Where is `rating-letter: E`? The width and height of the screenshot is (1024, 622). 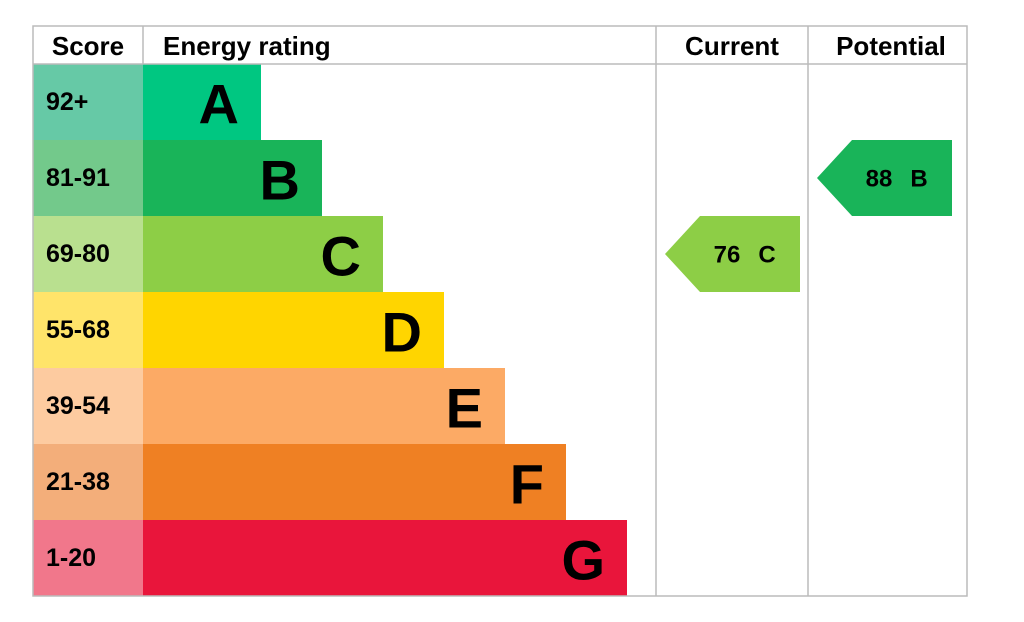 rating-letter: E is located at coordinates (464, 408).